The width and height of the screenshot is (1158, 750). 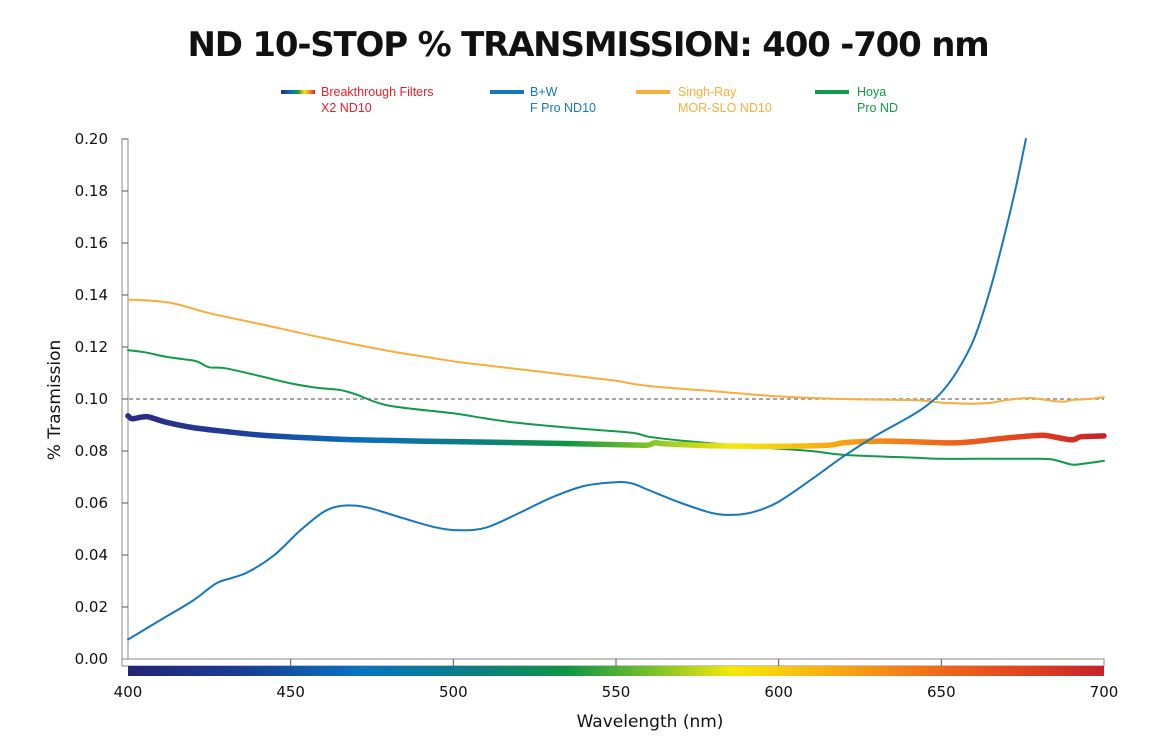 I want to click on y-tick-label: 0.12, so click(x=91, y=347).